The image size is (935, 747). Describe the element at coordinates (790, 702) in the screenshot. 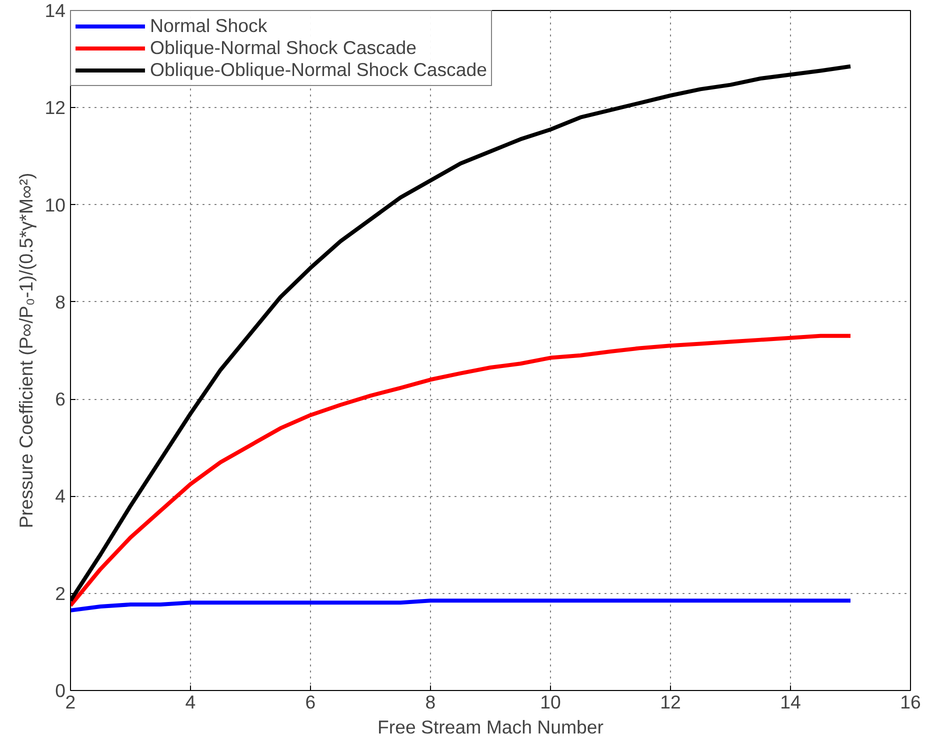

I see `x-tick-label: 14` at that location.